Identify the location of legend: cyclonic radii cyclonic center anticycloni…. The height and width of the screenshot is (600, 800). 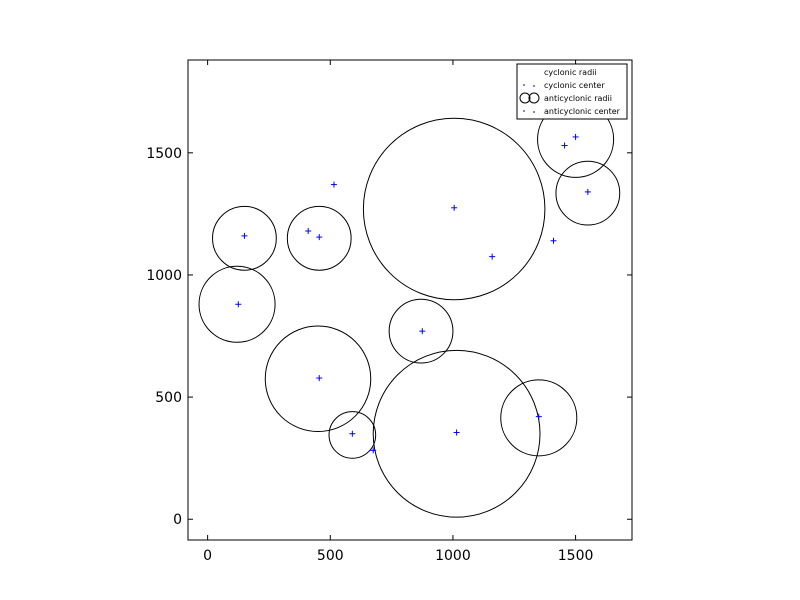
(572, 91).